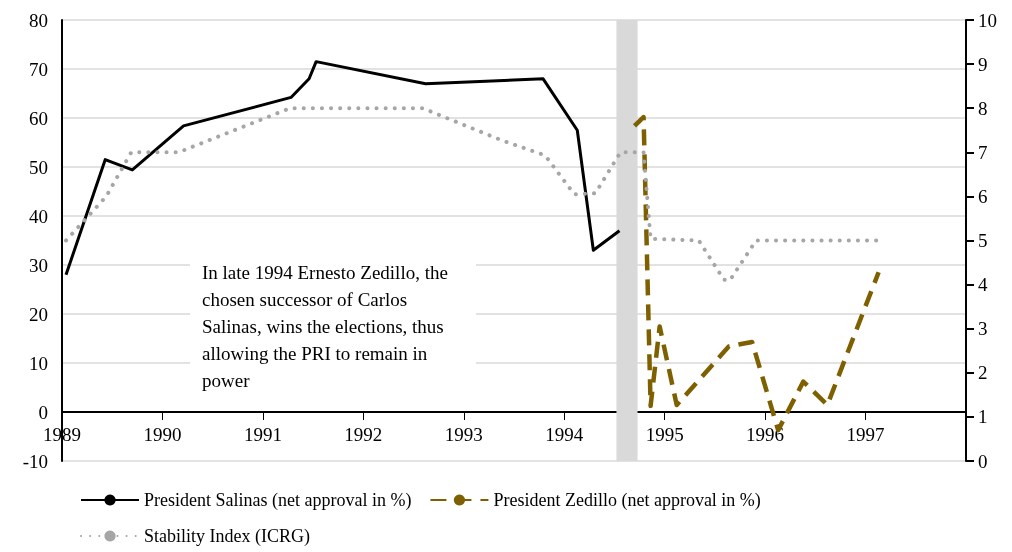  What do you see at coordinates (983, 64) in the screenshot?
I see `y2-tick-label: 9` at bounding box center [983, 64].